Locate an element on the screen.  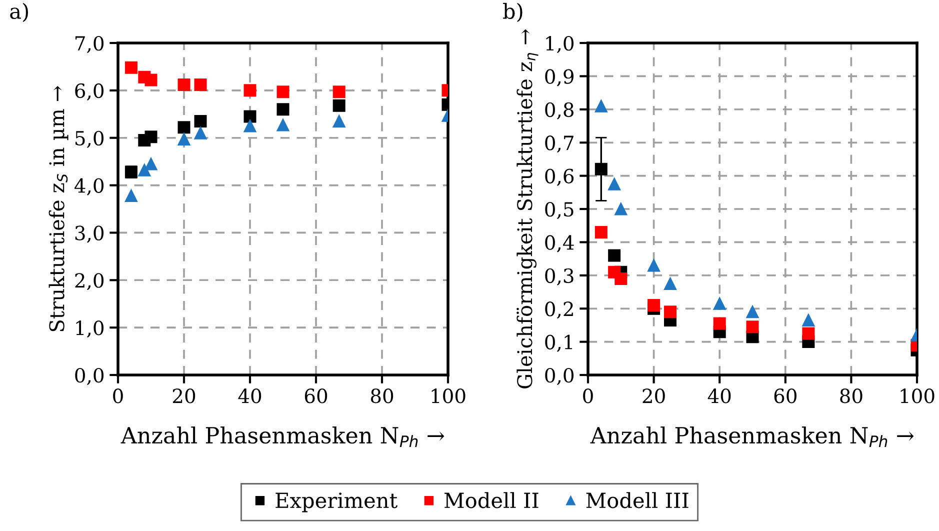
y-tick-label: 0,5 is located at coordinates (559, 211).